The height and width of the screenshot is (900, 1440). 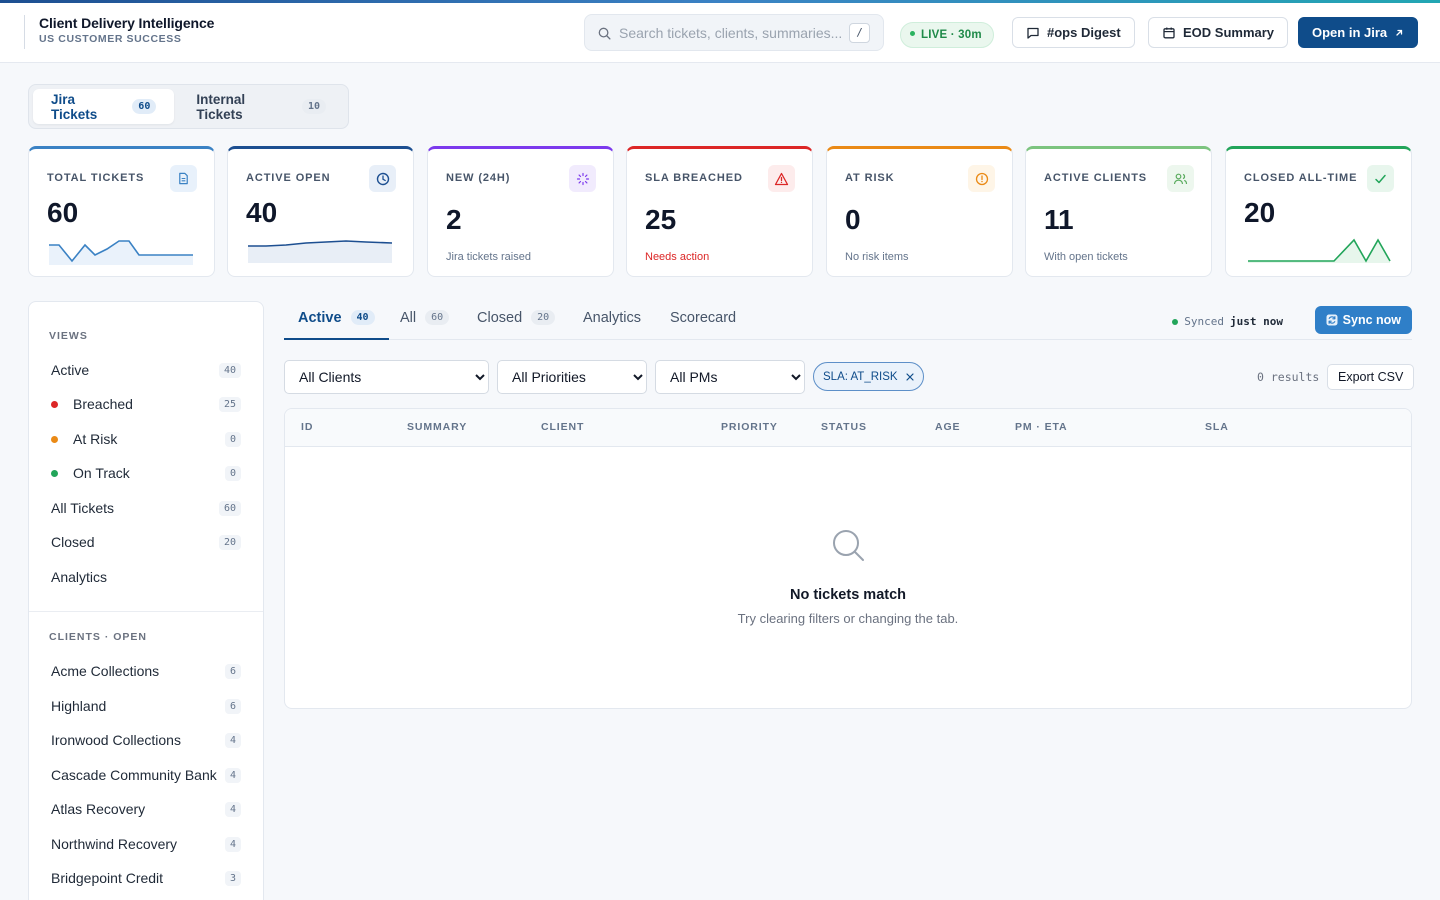 I want to click on sidebar-item-count: 20, so click(x=229, y=542).